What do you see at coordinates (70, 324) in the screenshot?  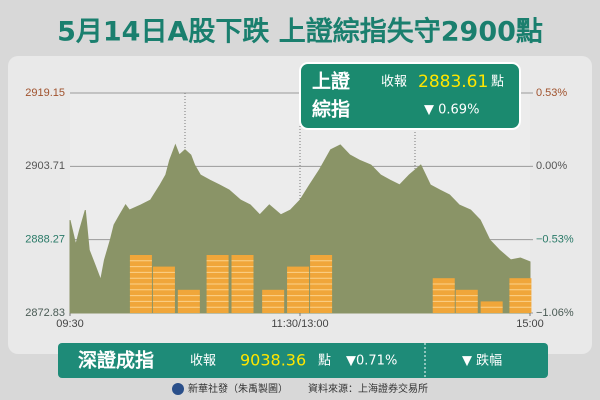 I see `x-tick-label: 09:30` at bounding box center [70, 324].